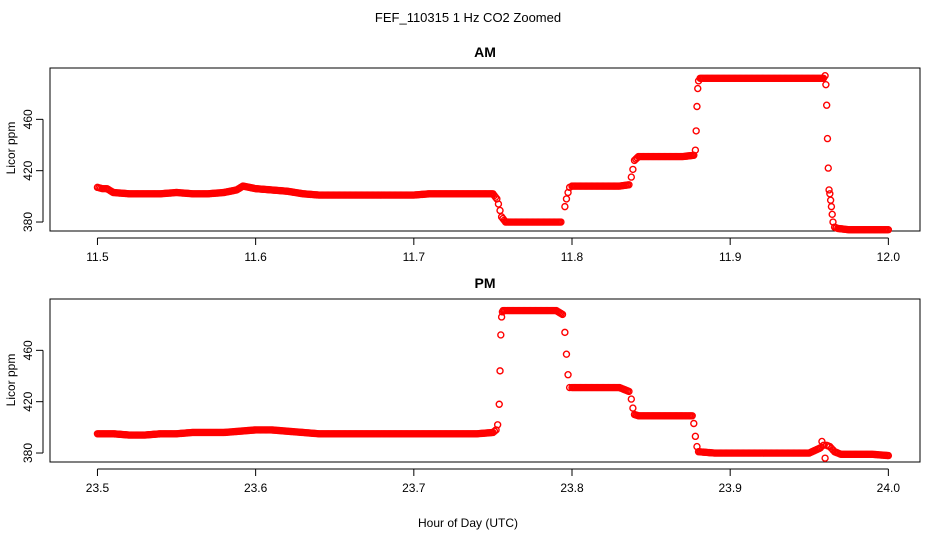 The image size is (936, 540). Describe the element at coordinates (28, 170) in the screenshot. I see `am-y-tick-label: 420` at that location.